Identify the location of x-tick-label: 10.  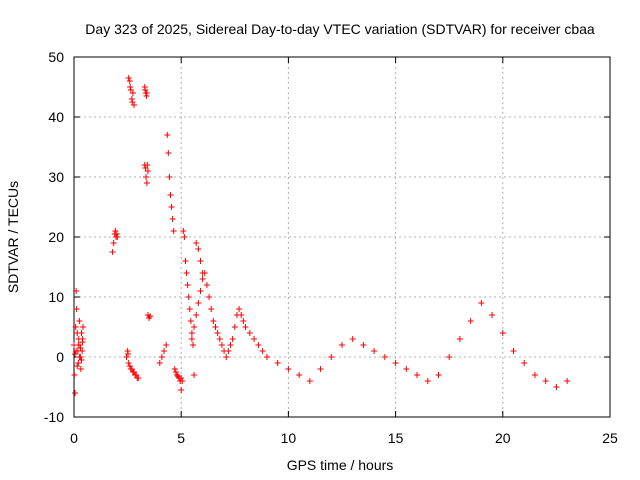
(289, 438).